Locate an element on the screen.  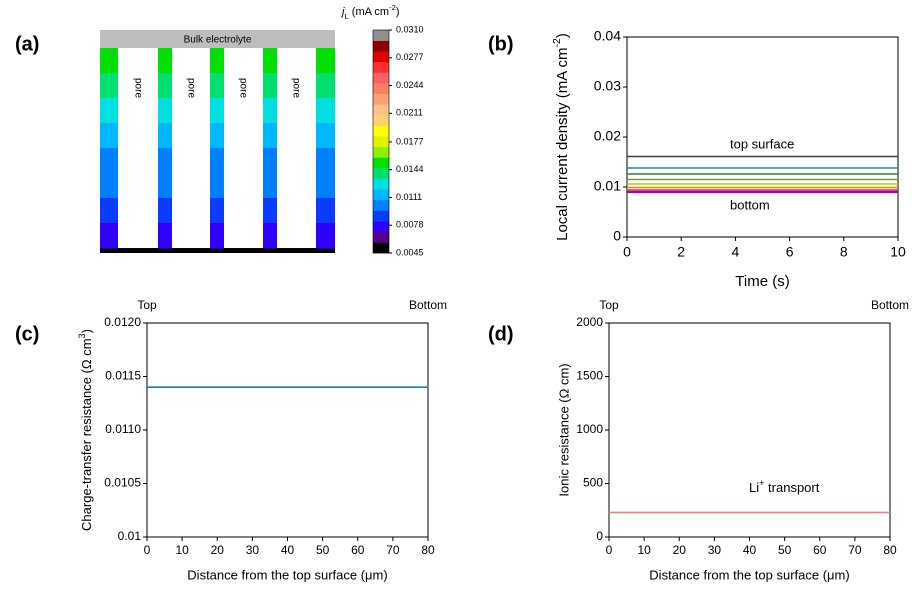
x-tick-label: 30 is located at coordinates (253, 550).